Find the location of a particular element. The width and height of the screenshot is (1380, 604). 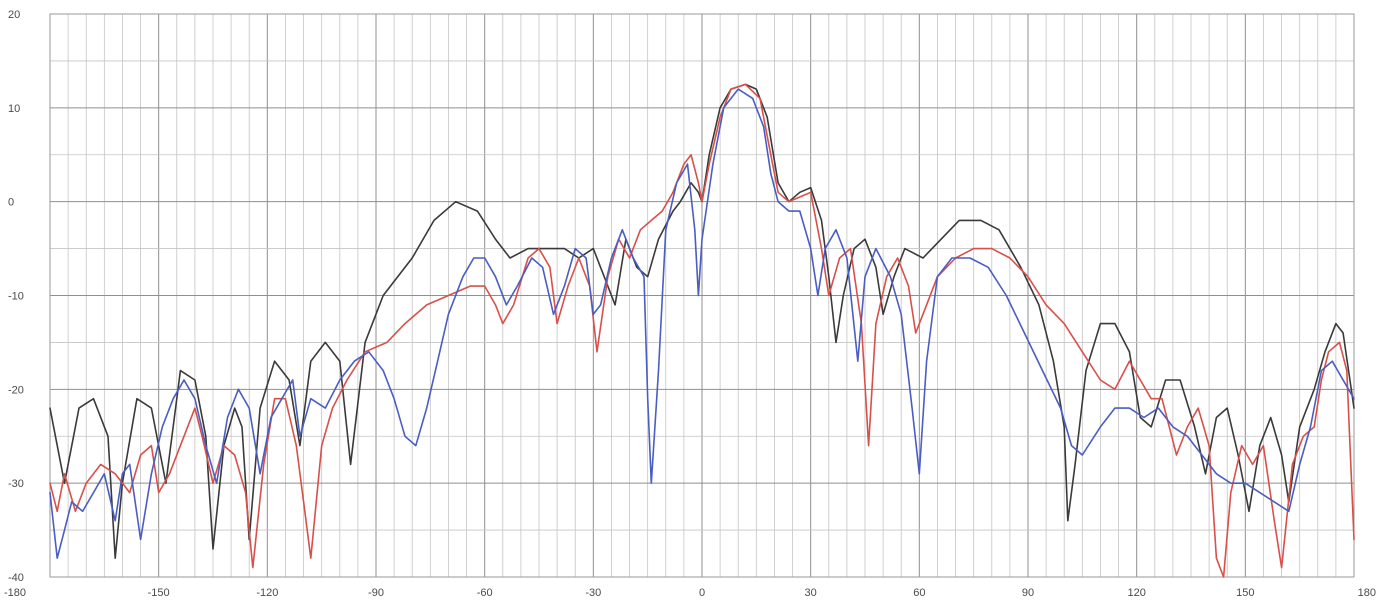

x-tick-label: 60 is located at coordinates (919, 593).